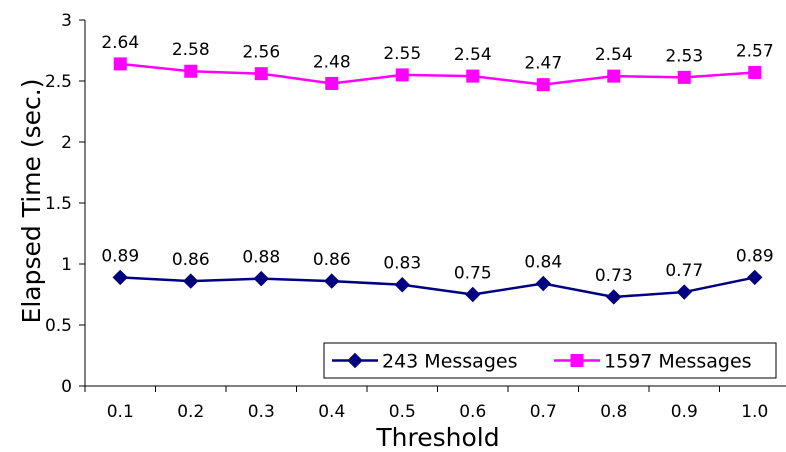  What do you see at coordinates (449, 362) in the screenshot?
I see `legend-label: 243 Messages` at bounding box center [449, 362].